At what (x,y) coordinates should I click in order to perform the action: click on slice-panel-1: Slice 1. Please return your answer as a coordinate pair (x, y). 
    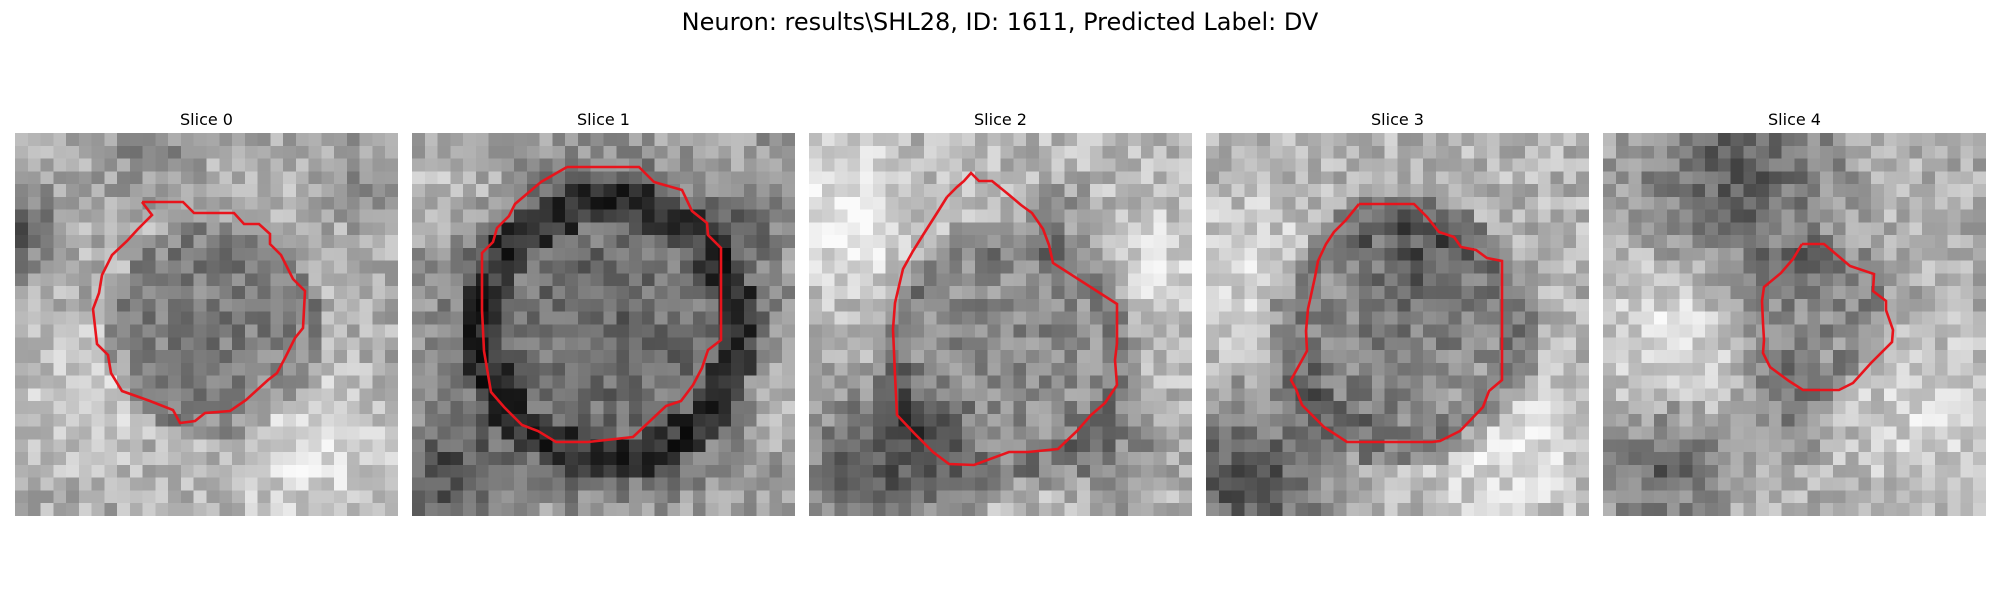
    Looking at the image, I should click on (603, 312).